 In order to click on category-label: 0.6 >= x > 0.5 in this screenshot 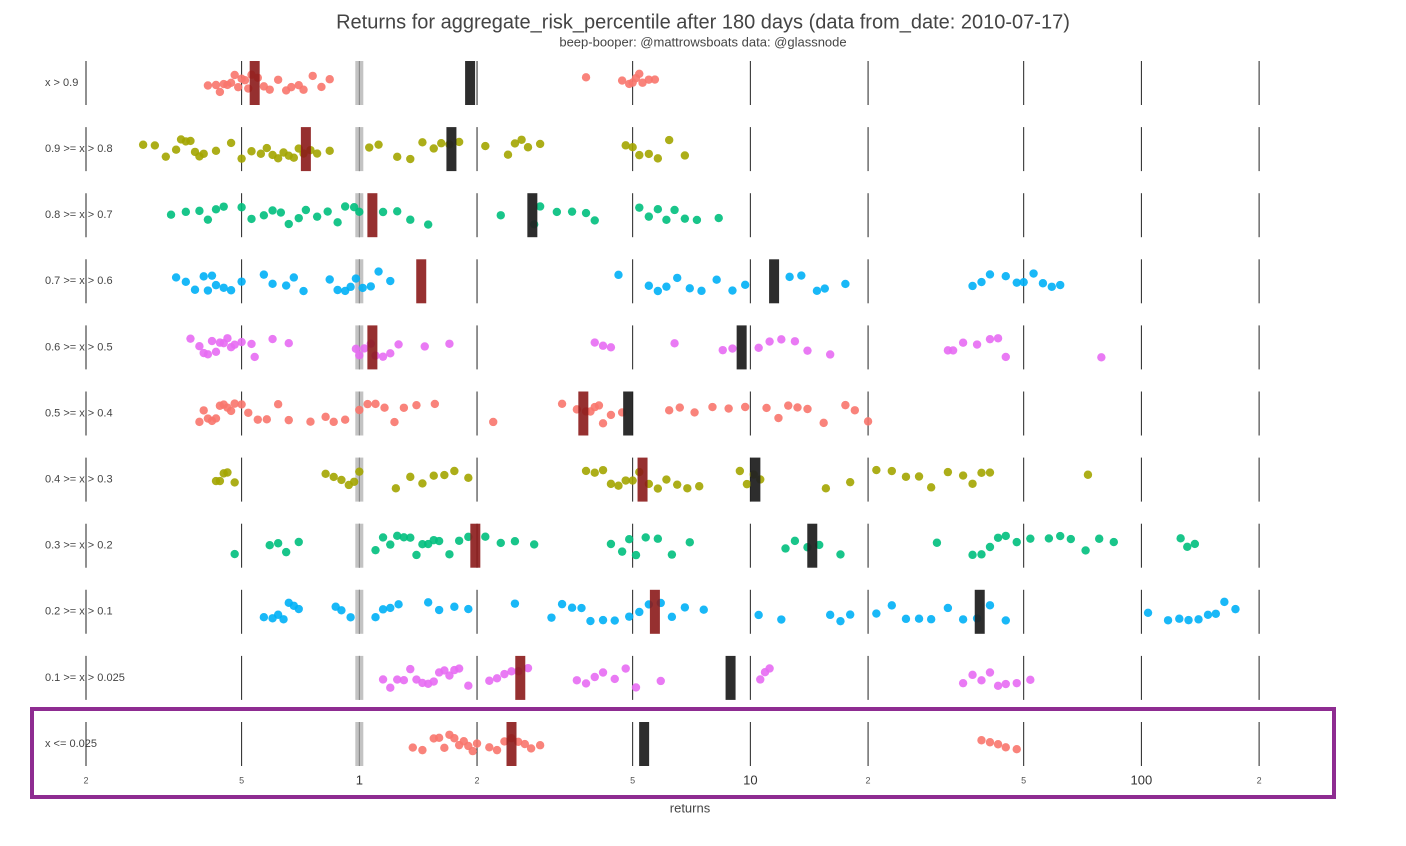, I will do `click(79, 347)`.